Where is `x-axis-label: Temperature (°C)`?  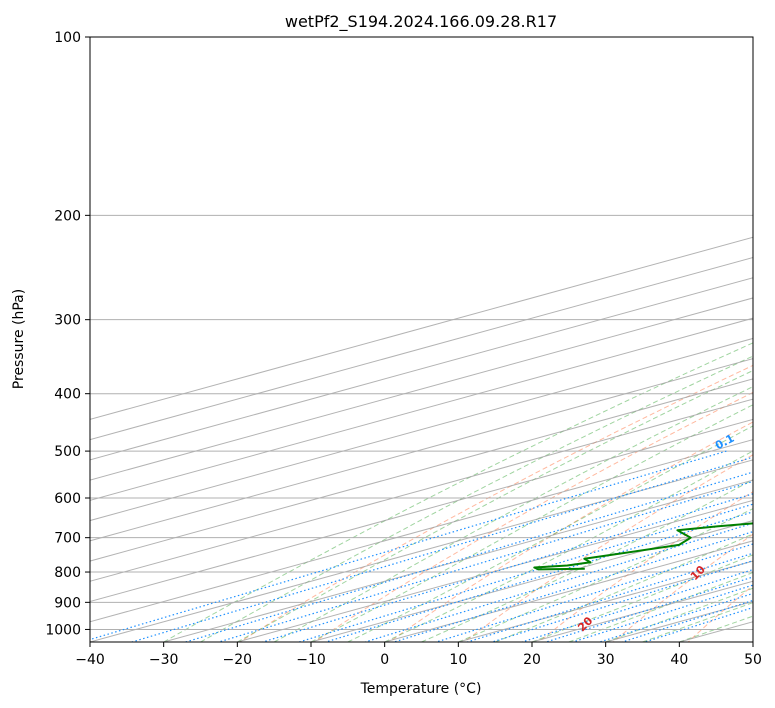 x-axis-label: Temperature (°C) is located at coordinates (421, 689).